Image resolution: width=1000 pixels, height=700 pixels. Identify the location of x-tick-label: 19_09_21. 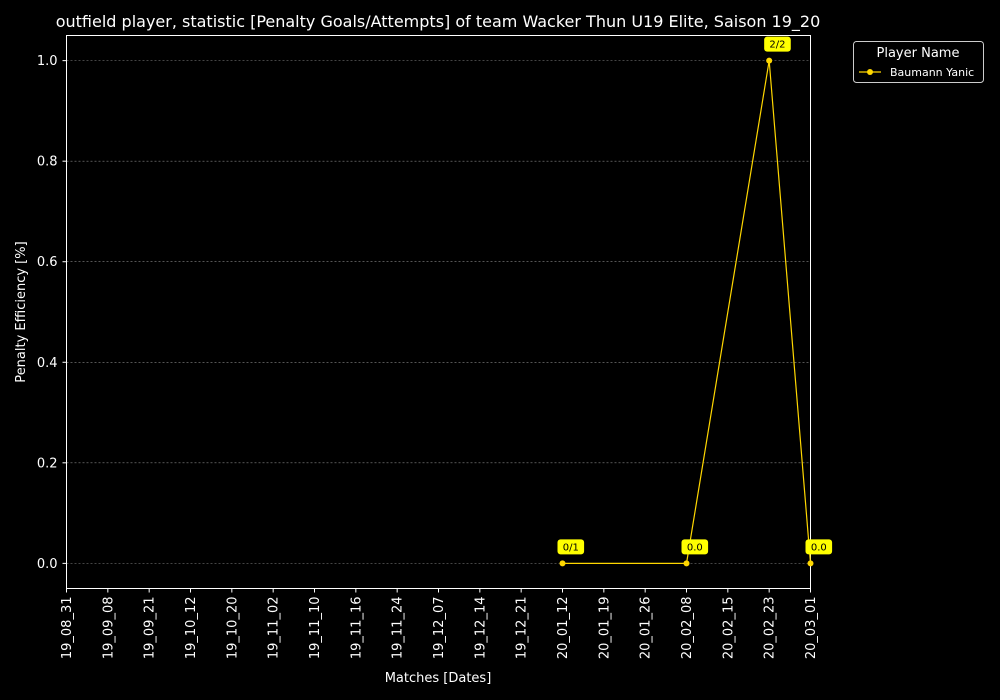
(150, 628).